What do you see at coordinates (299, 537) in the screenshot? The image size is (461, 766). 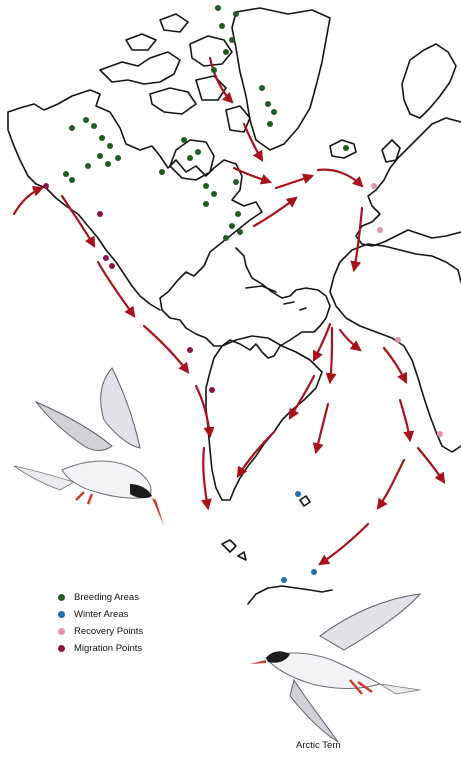 I see `winter-area-markers` at bounding box center [299, 537].